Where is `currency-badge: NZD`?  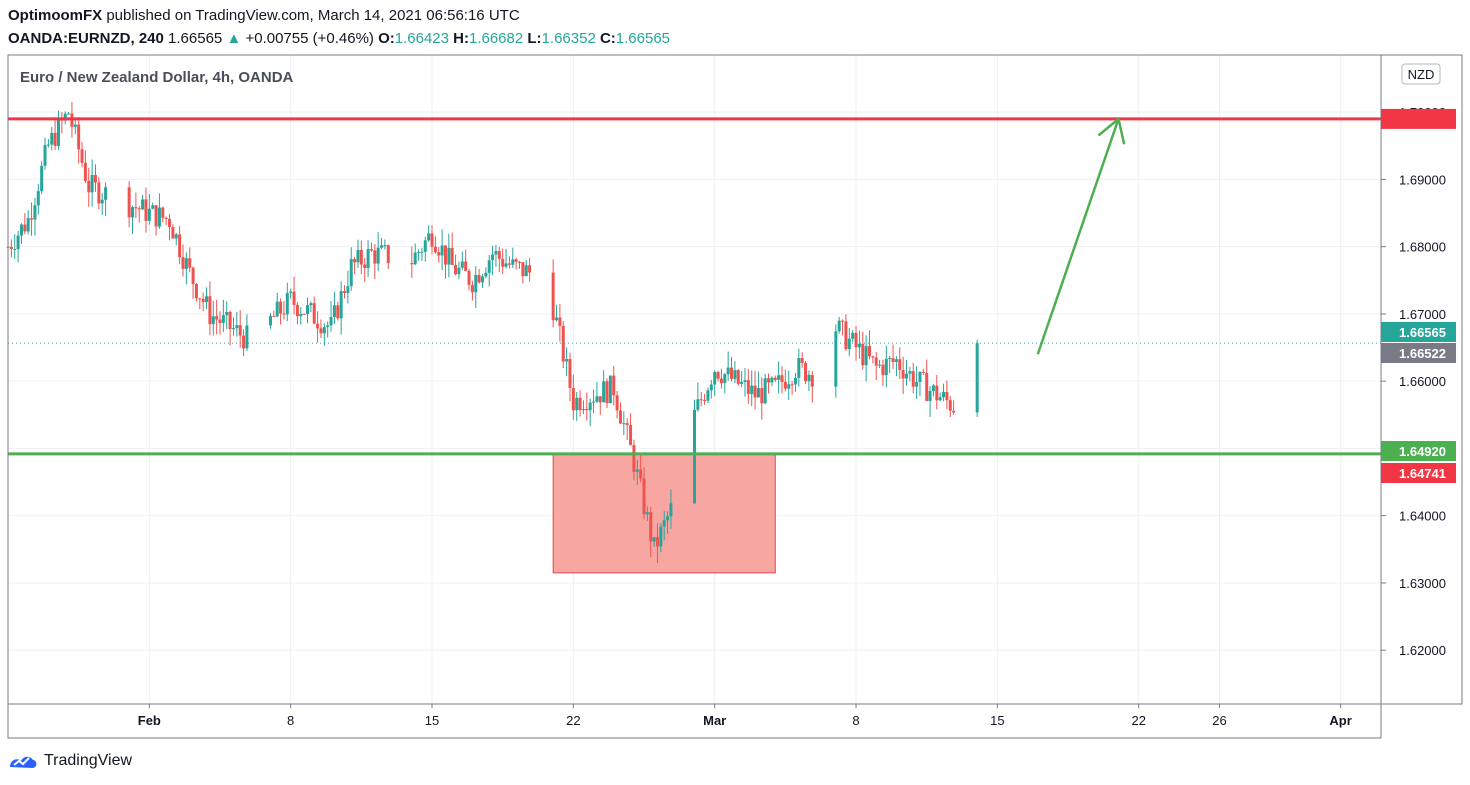
currency-badge: NZD is located at coordinates (1421, 74).